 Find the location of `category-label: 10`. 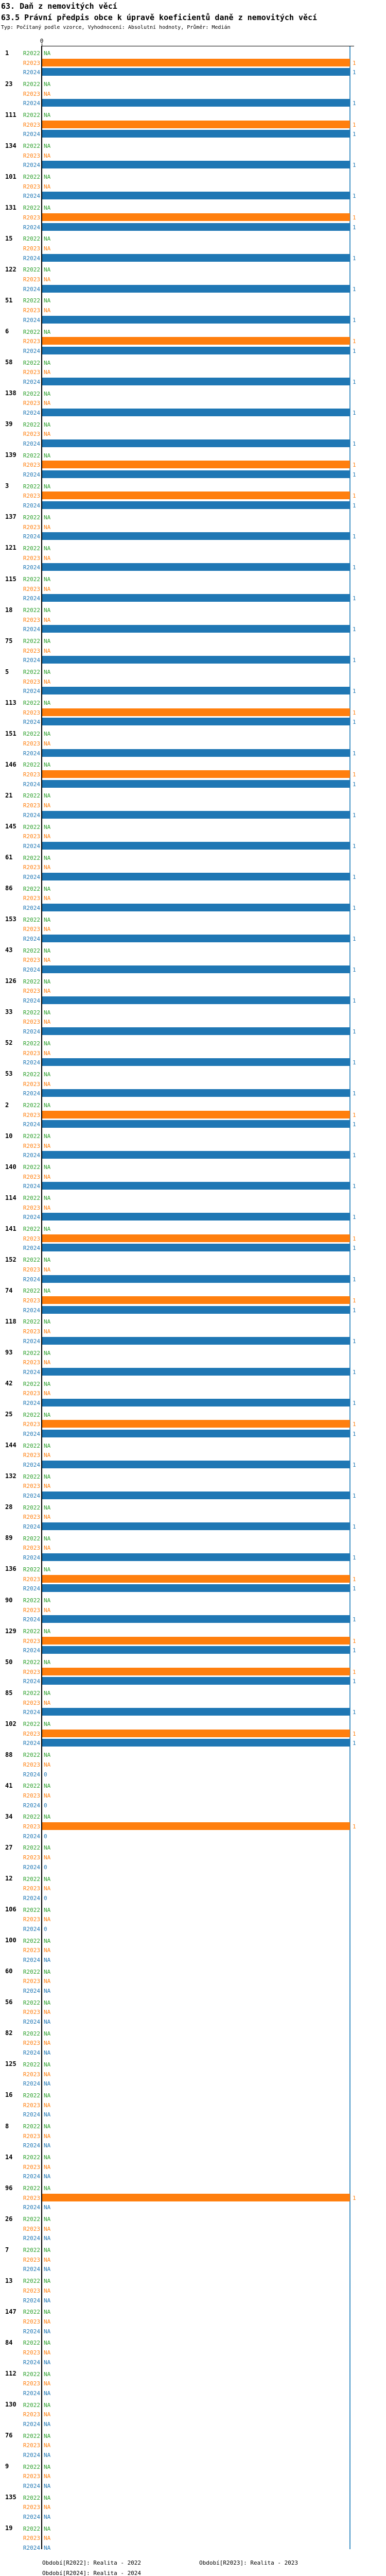

category-label: 10 is located at coordinates (9, 1136).